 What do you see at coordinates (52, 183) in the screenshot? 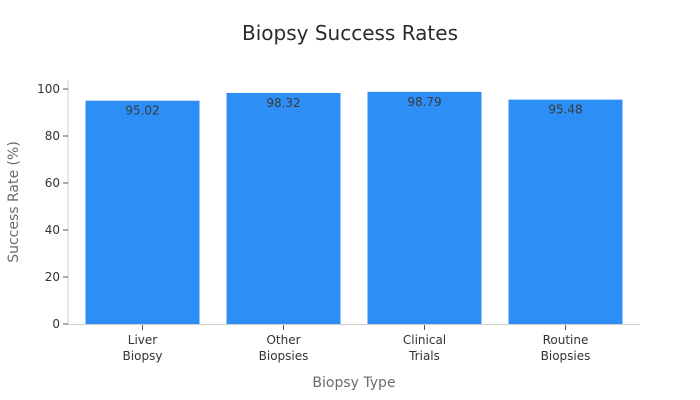
I see `y-tick-label: 60` at bounding box center [52, 183].